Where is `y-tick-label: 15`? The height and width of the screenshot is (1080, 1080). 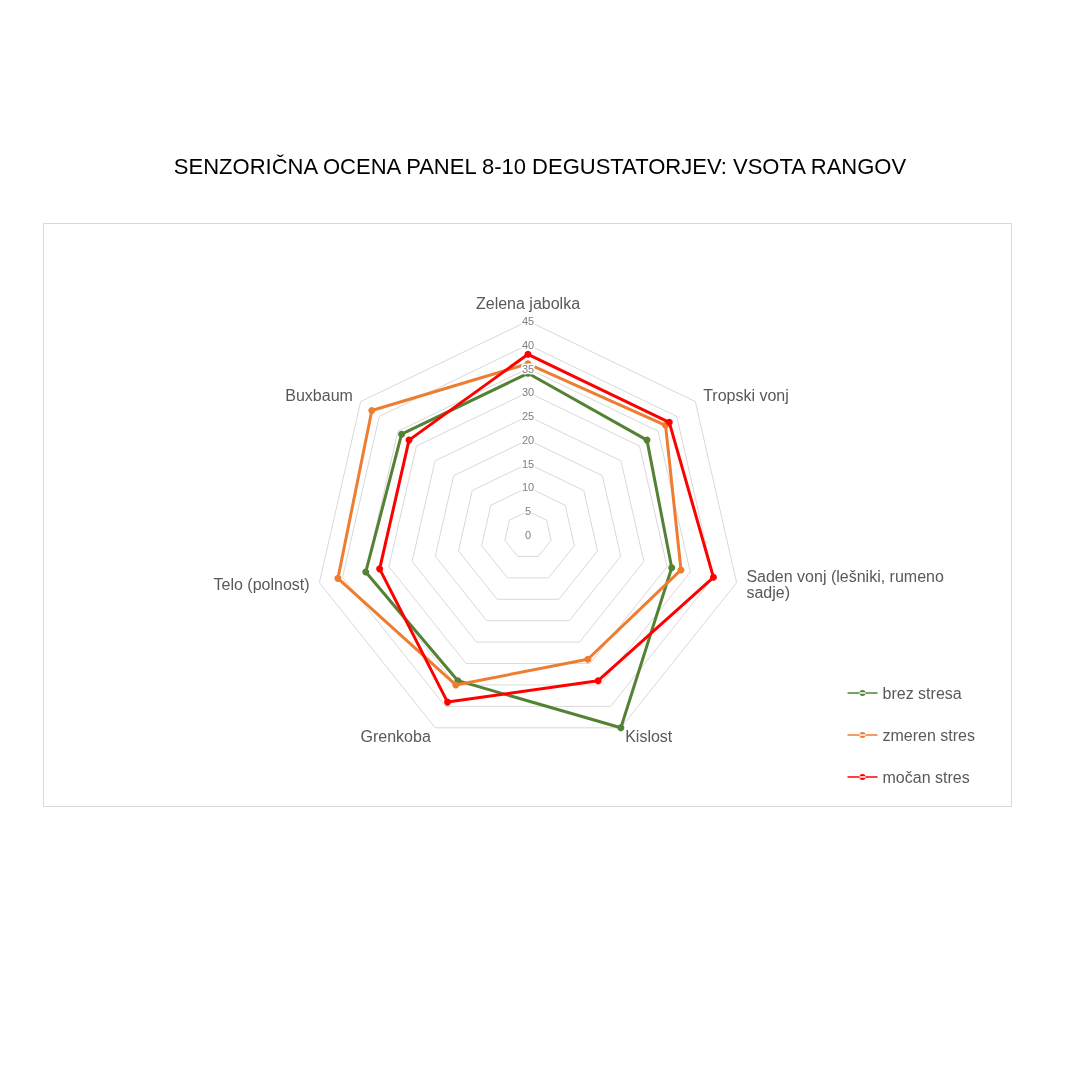
y-tick-label: 15 is located at coordinates (528, 463).